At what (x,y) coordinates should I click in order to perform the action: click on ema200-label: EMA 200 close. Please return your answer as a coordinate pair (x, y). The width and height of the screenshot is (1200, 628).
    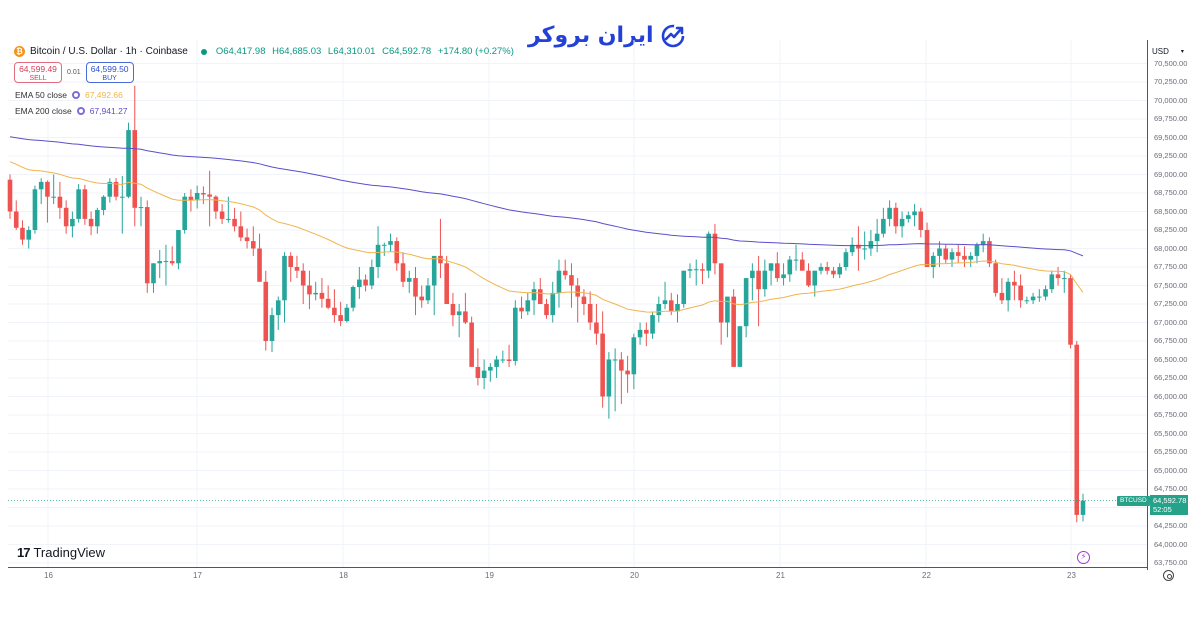
    Looking at the image, I should click on (43, 111).